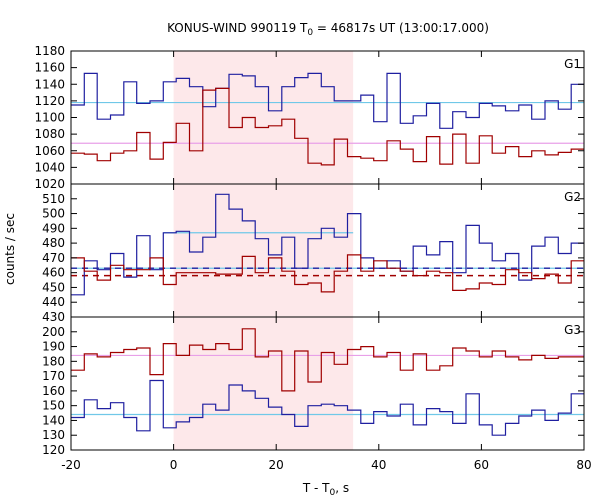 The width and height of the screenshot is (600, 500). What do you see at coordinates (53, 332) in the screenshot?
I see `g3-y-tick-label: 200` at bounding box center [53, 332].